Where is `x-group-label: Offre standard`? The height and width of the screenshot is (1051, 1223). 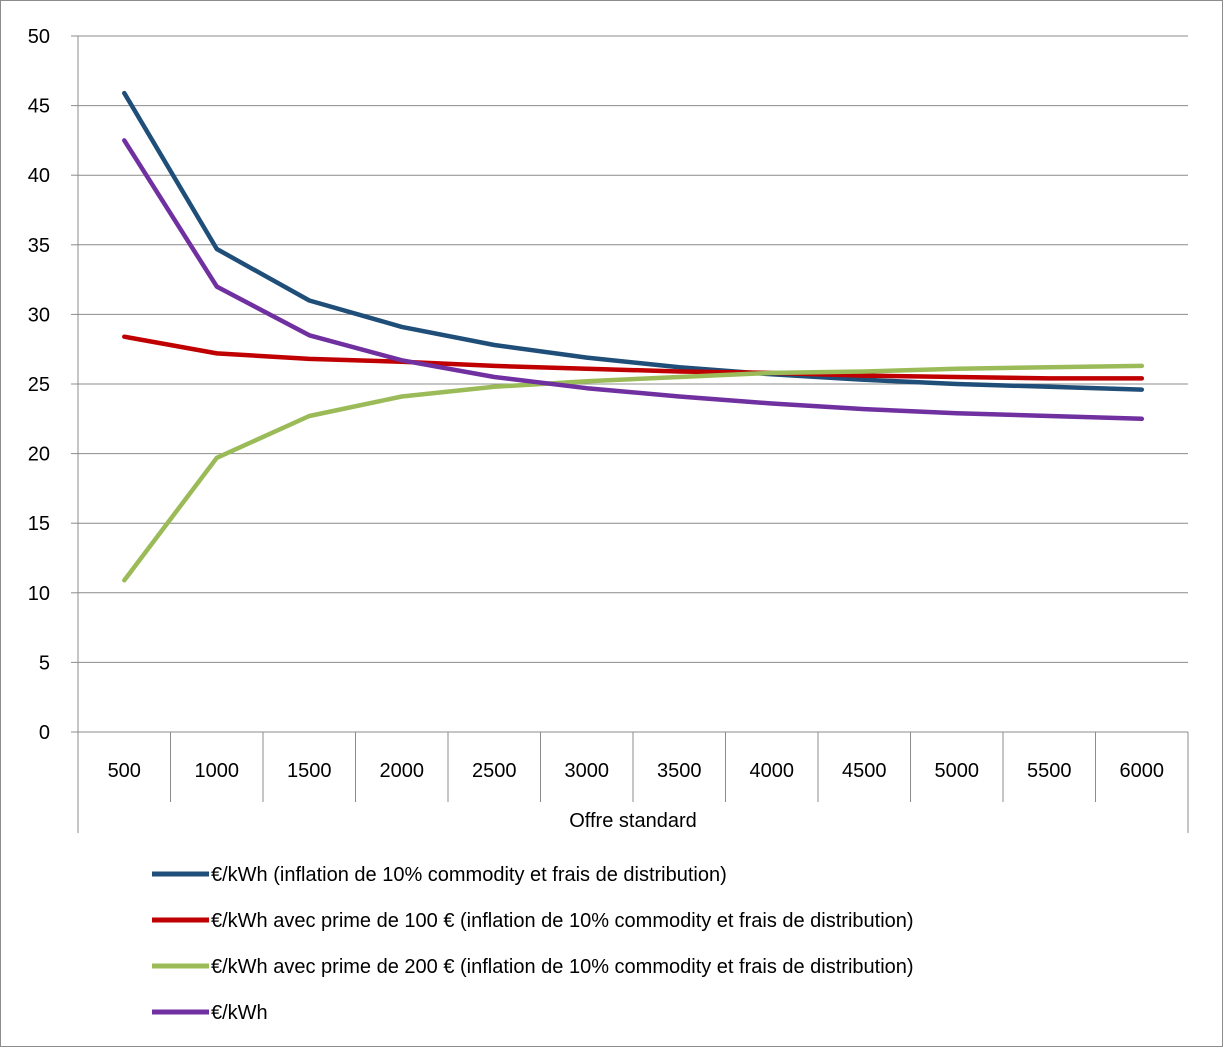
x-group-label: Offre standard is located at coordinates (632, 821).